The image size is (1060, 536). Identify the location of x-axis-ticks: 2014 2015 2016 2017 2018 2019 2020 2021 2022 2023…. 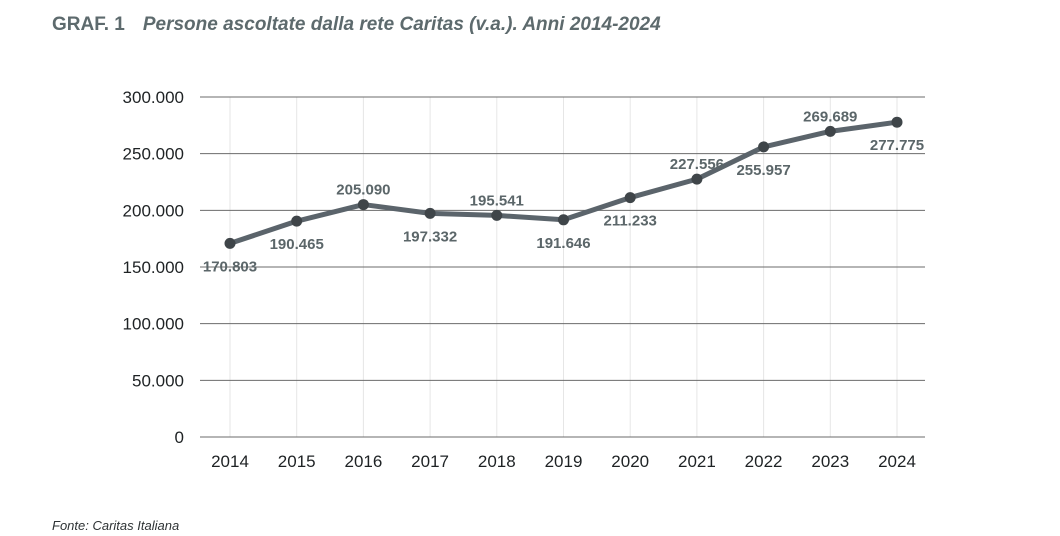
(563, 461).